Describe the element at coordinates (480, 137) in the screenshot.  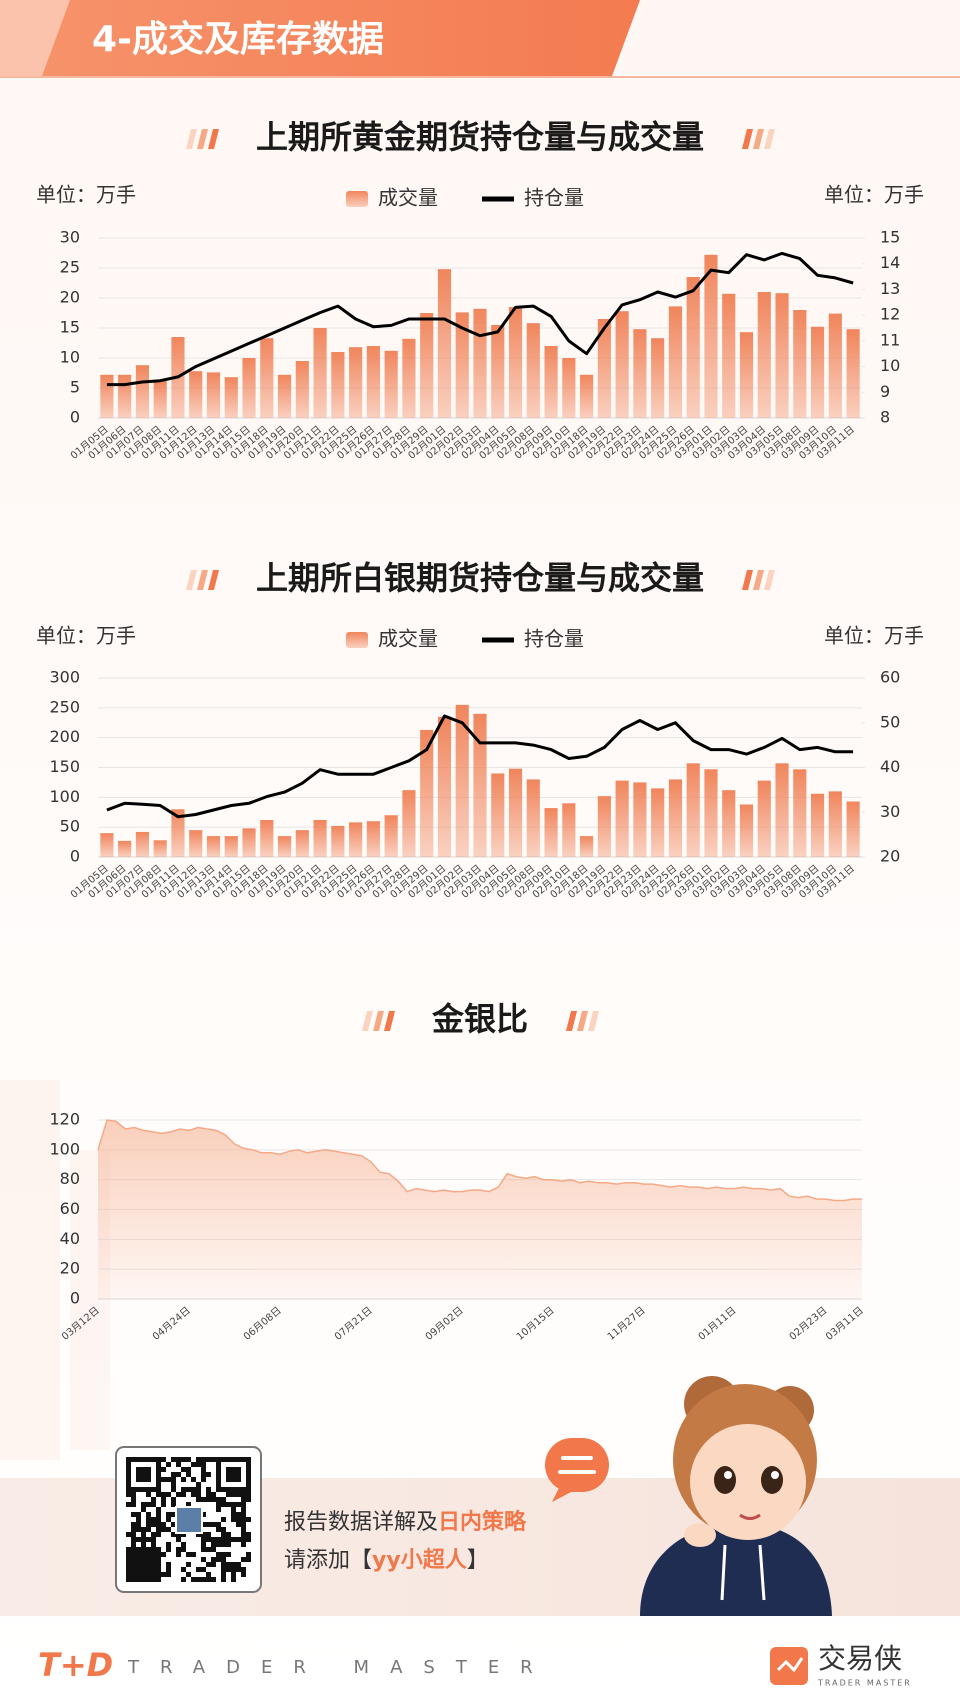
I see `chart-title: 上期所黄金期货持仓量与成交量` at that location.